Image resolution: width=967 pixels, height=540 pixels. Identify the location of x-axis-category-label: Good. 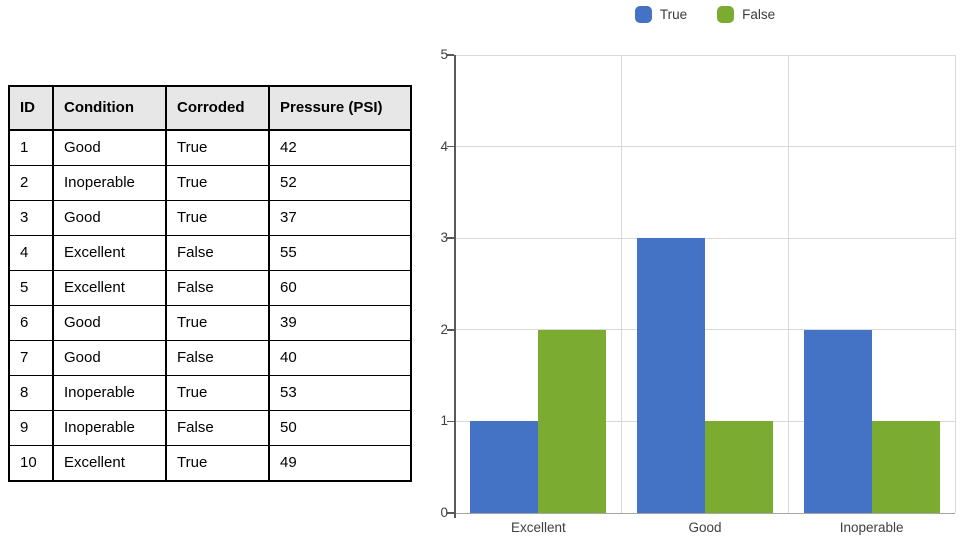
(705, 527).